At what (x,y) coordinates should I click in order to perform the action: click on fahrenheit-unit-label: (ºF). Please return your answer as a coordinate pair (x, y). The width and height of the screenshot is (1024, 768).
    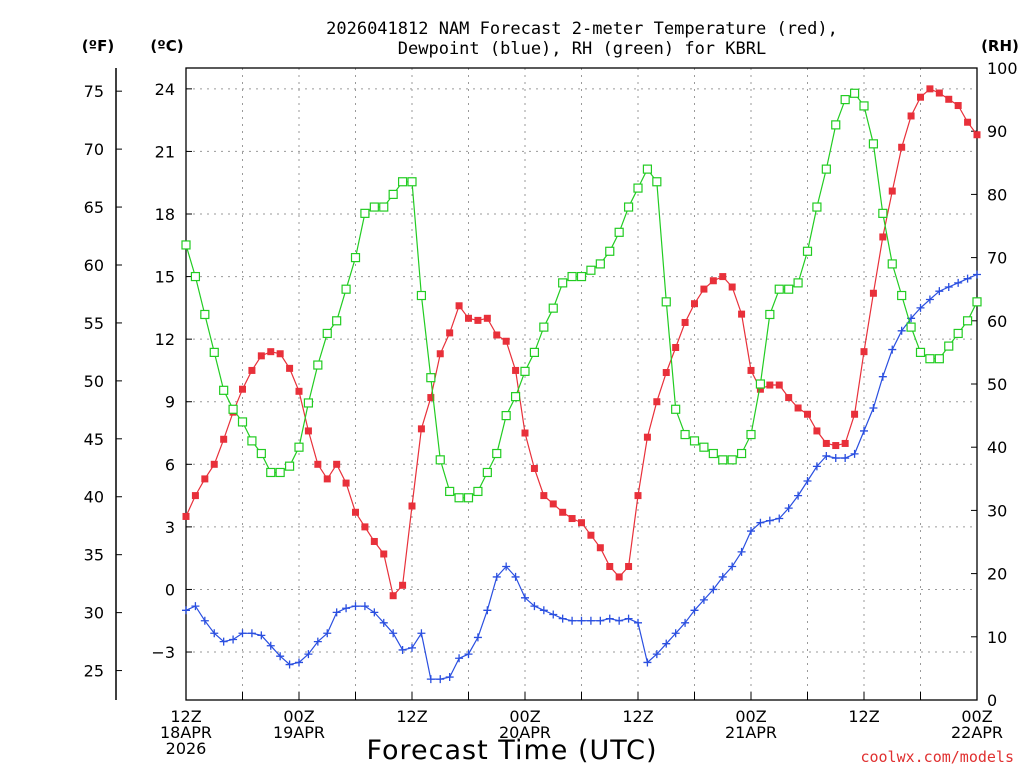
    Looking at the image, I should click on (98, 46).